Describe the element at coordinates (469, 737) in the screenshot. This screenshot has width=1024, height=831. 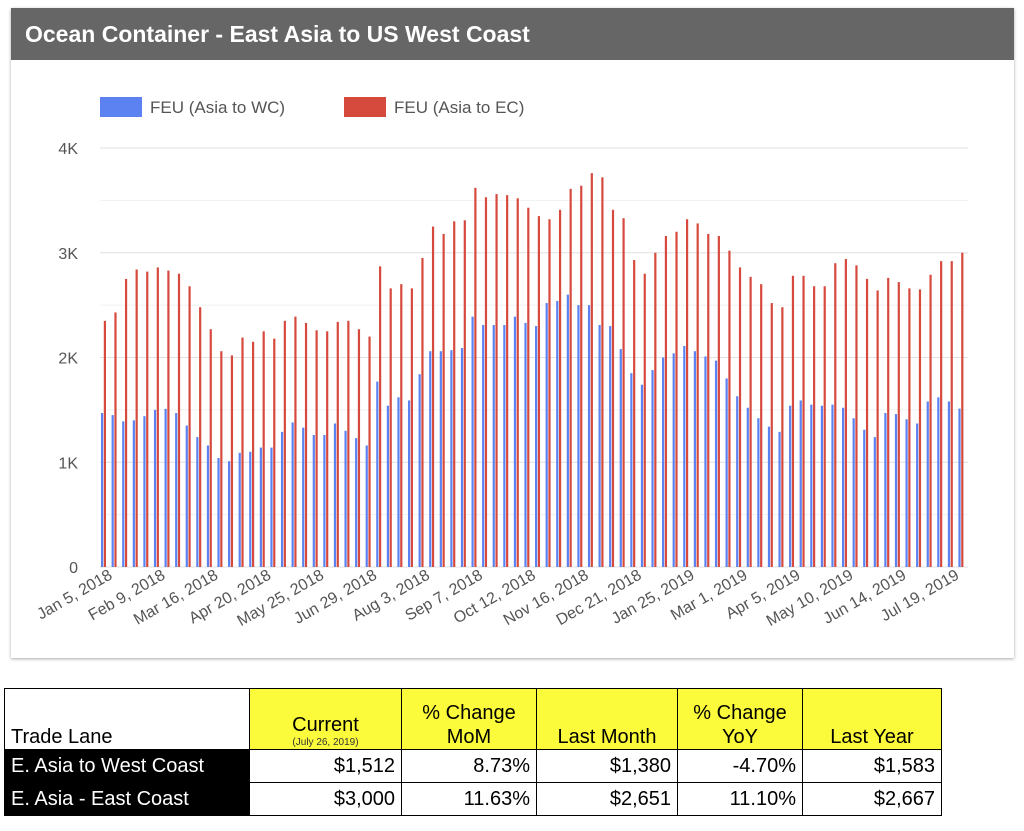
I see `col-header-mom-line2: MoM` at that location.